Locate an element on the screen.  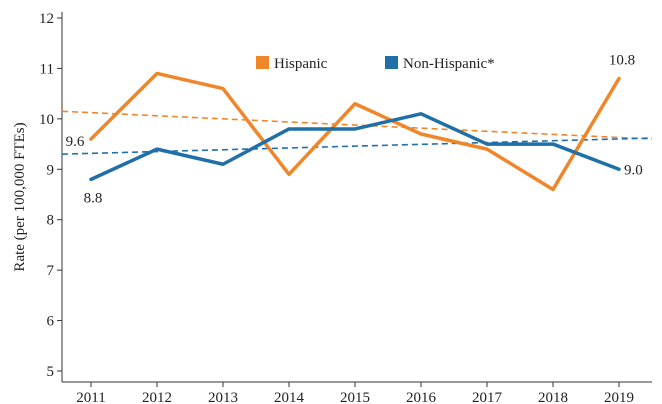
data-label: 9.6 is located at coordinates (75, 142).